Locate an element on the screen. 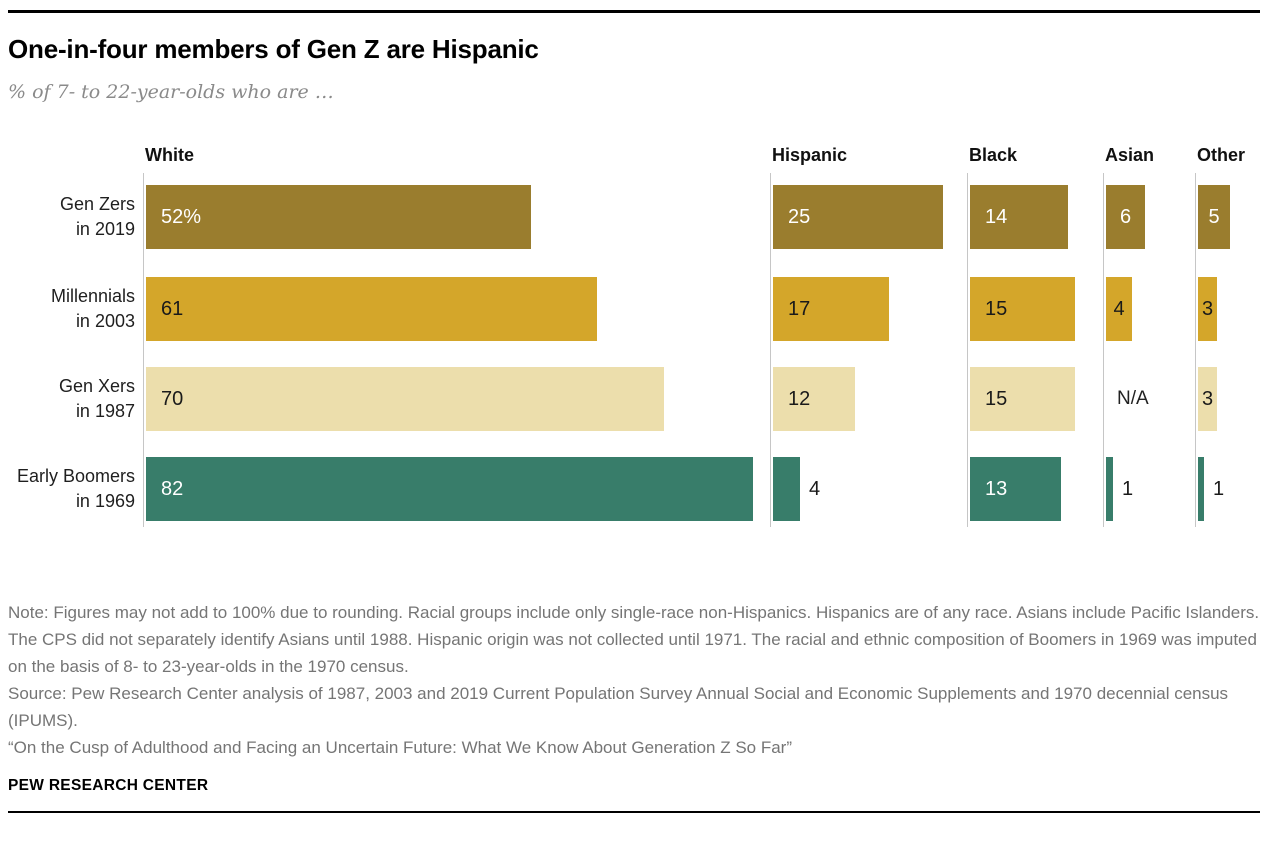 Image resolution: width=1268 pixels, height=848 pixels. bar-gen-xers-in-1987-black is located at coordinates (1022, 399).